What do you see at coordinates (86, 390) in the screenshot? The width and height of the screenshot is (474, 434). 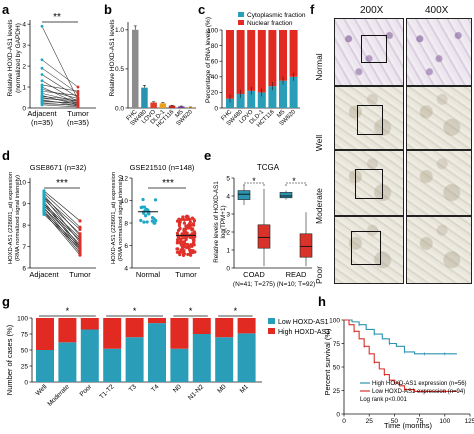 I see `panel-g-category-label: Poor` at bounding box center [86, 390].